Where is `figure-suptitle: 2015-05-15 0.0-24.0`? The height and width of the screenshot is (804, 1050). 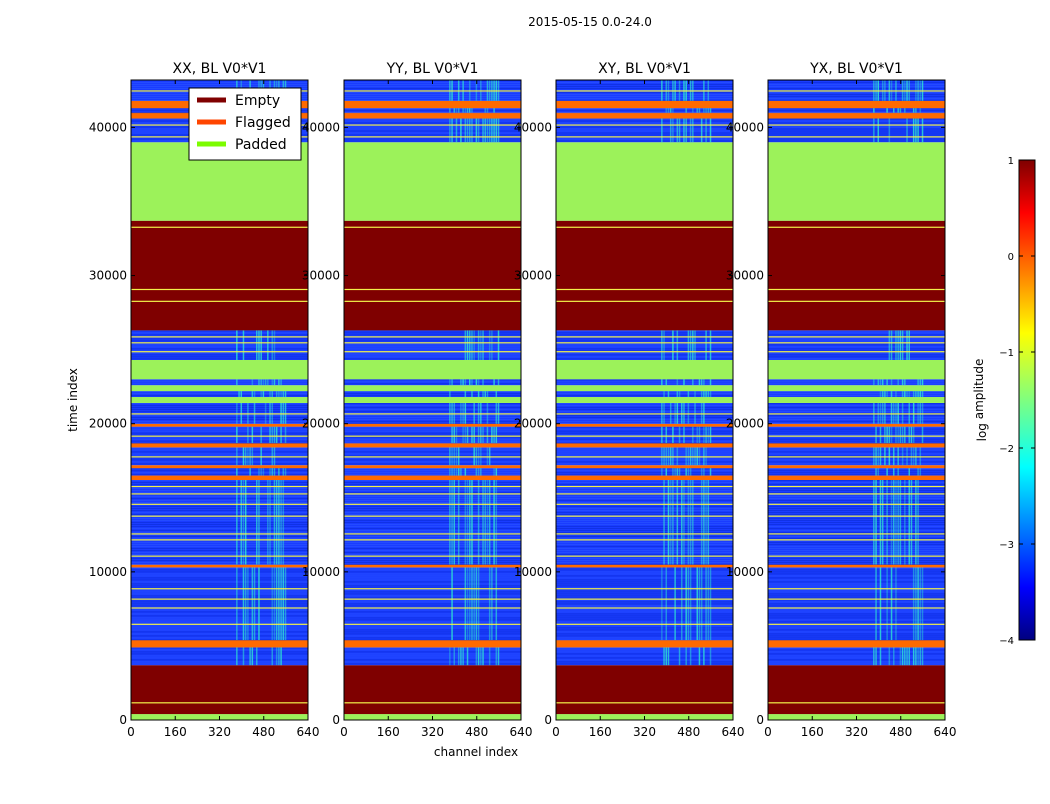
figure-suptitle: 2015-05-15 0.0-24.0 is located at coordinates (590, 22).